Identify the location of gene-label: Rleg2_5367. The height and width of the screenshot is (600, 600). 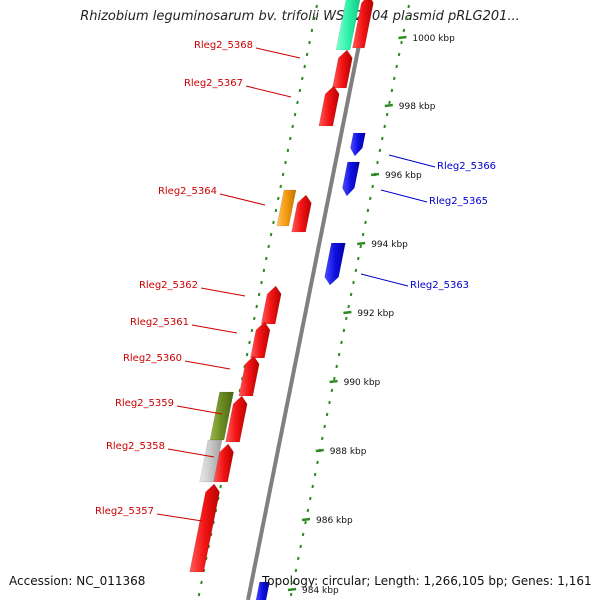
(213, 83).